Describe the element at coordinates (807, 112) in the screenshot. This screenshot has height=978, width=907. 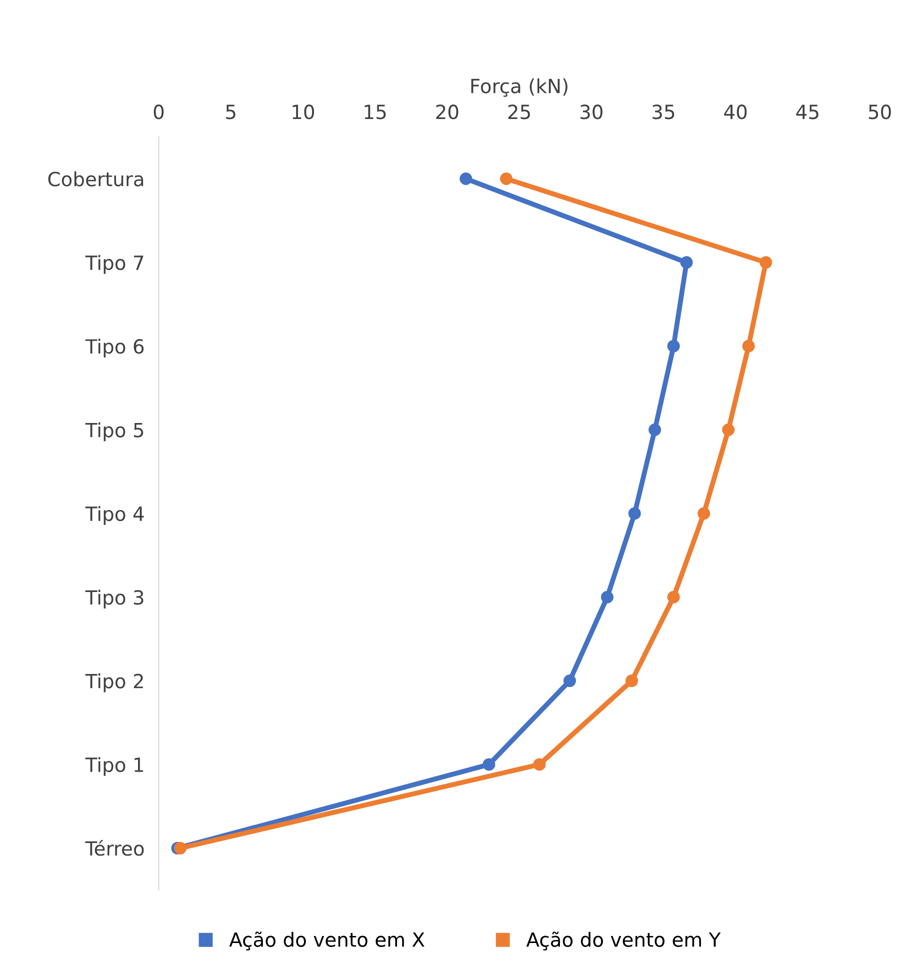
I see `x-tick-label: 45` at that location.